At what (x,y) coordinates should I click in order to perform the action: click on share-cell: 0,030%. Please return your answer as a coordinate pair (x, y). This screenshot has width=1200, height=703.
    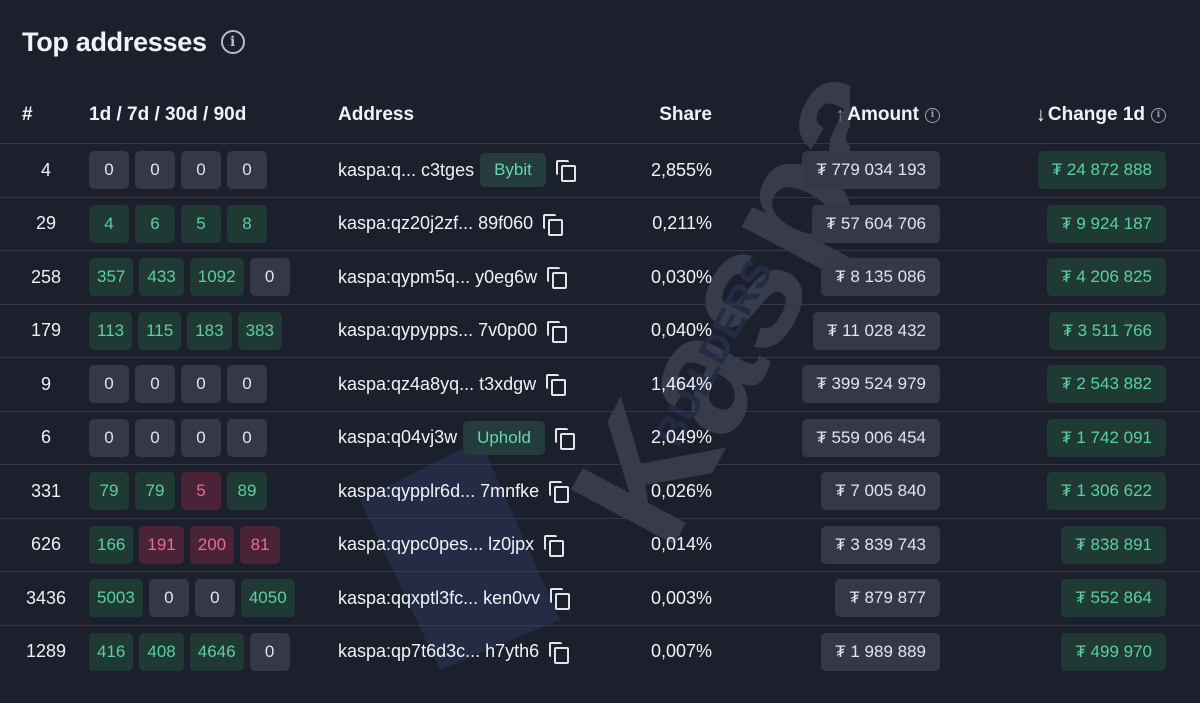
    Looking at the image, I should click on (681, 276).